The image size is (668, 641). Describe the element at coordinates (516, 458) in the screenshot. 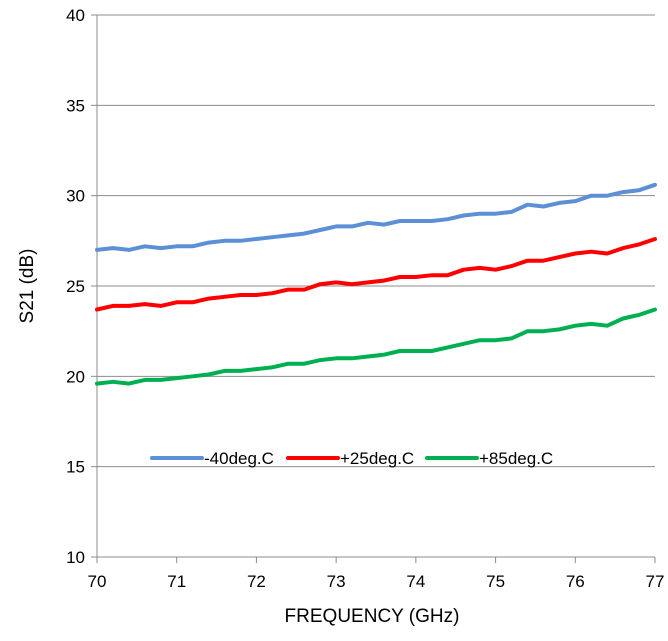

I see `legend-label: +85deg.C` at that location.